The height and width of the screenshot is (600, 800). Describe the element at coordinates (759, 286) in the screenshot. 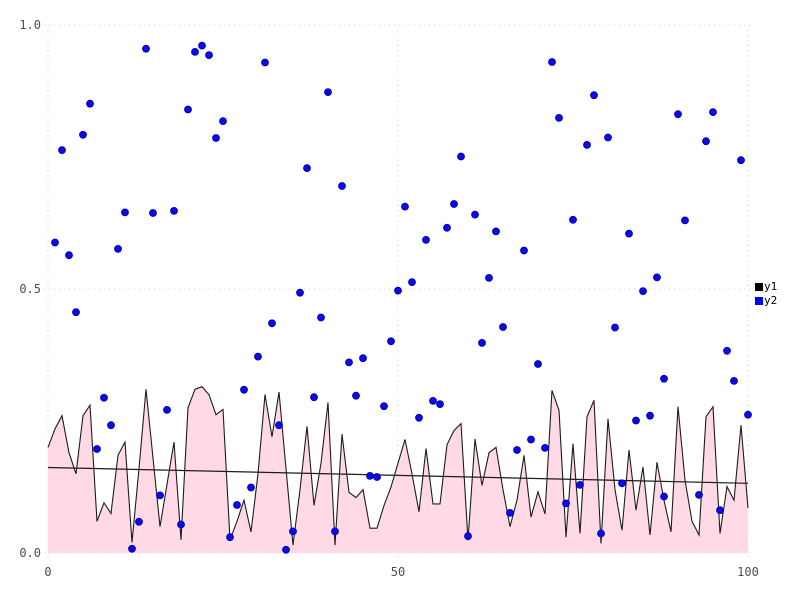

I see `legend-swatch-y1-icon` at that location.